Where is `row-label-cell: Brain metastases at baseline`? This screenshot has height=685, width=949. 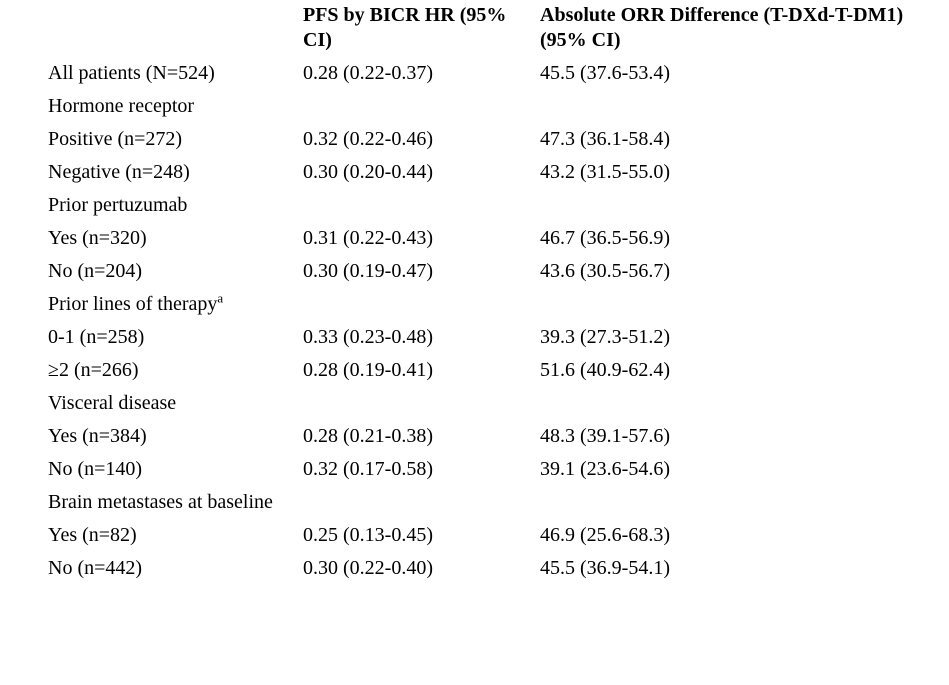 row-label-cell: Brain metastases at baseline is located at coordinates (175, 506).